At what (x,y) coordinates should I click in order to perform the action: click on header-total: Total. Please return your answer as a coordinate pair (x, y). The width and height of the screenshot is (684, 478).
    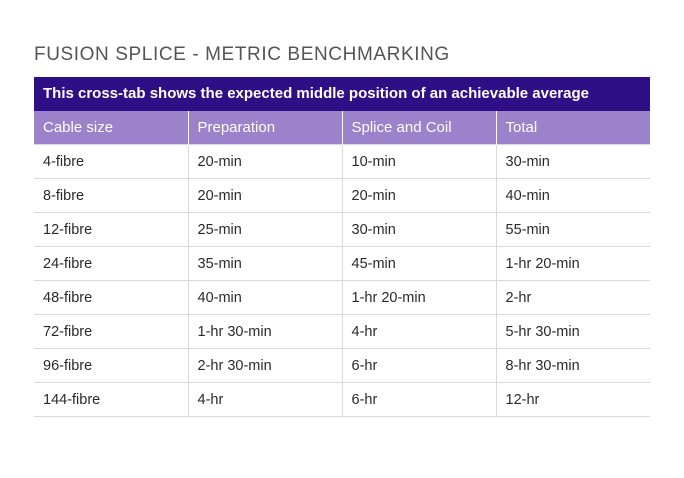
    Looking at the image, I should click on (572, 128).